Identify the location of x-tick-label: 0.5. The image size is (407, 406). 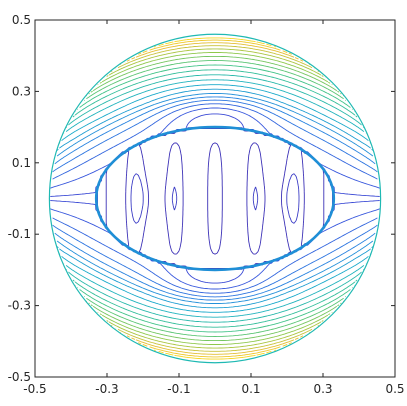
(394, 389).